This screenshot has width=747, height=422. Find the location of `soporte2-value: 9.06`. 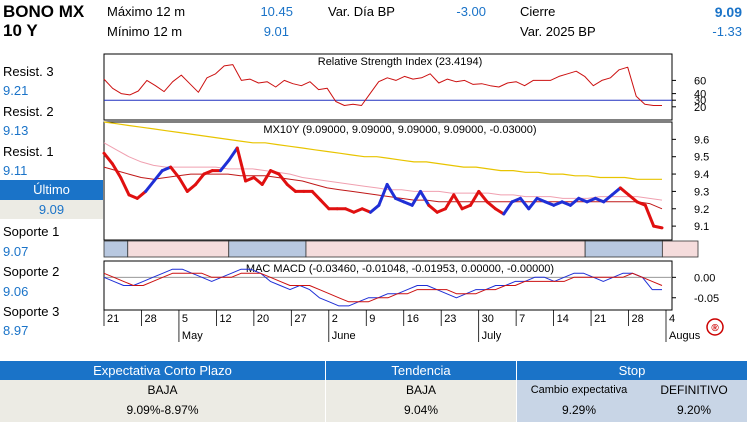

soporte2-value: 9.06 is located at coordinates (16, 291).